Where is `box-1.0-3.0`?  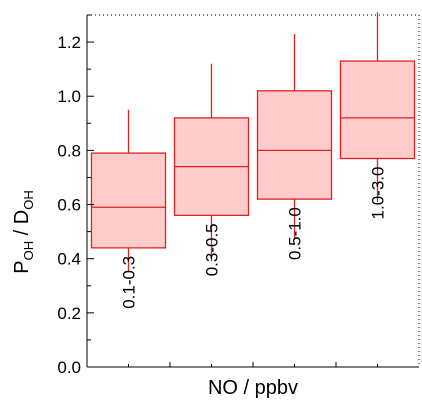 box-1.0-3.0 is located at coordinates (377, 107).